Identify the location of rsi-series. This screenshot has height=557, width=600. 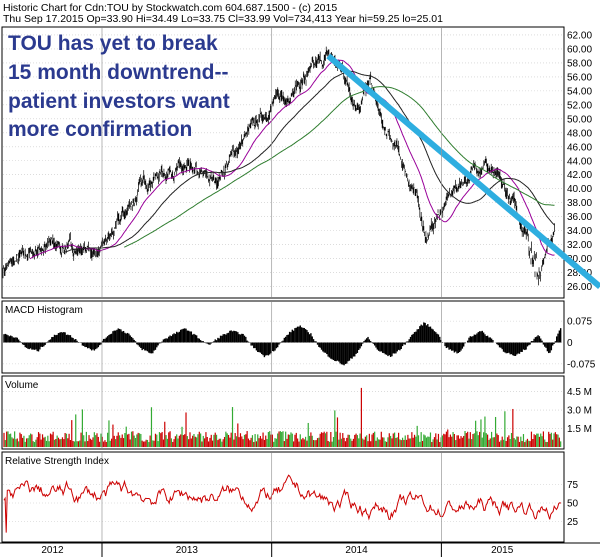
(282, 503).